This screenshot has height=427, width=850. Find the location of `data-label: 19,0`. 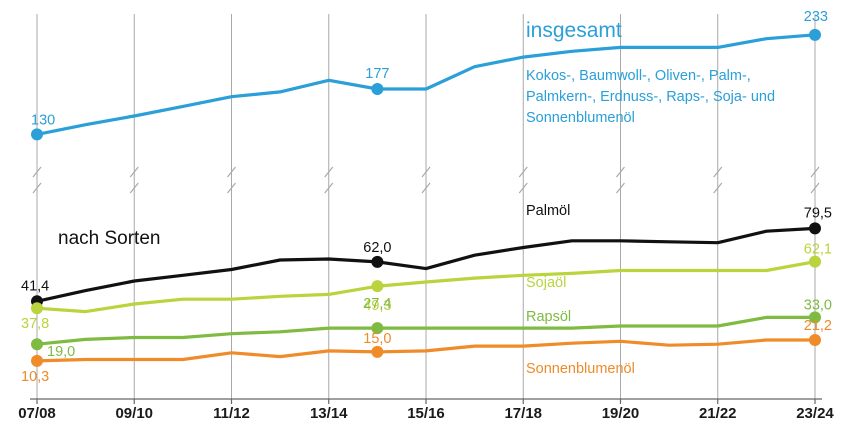

data-label: 19,0 is located at coordinates (61, 352).